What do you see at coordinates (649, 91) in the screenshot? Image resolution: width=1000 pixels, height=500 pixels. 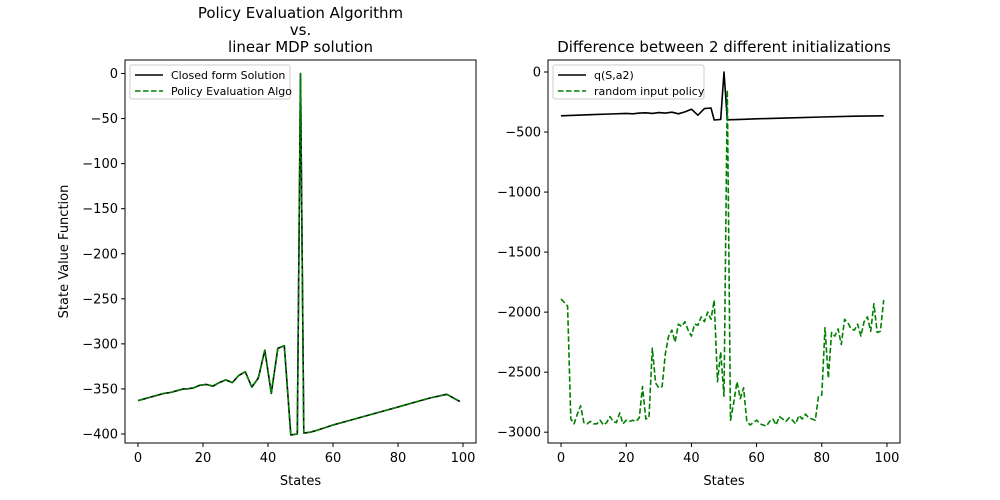 I see `legend-entry: random input policy` at bounding box center [649, 91].